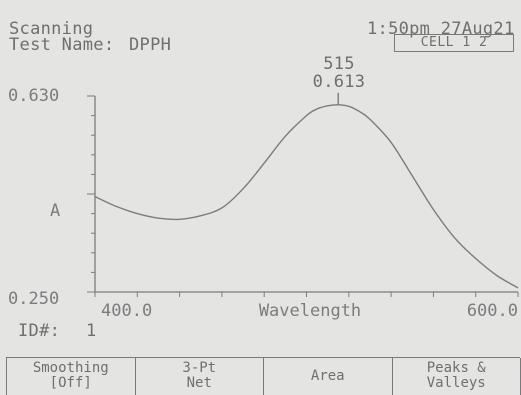  I want to click on x-tick-label: 400.0, so click(126, 311).